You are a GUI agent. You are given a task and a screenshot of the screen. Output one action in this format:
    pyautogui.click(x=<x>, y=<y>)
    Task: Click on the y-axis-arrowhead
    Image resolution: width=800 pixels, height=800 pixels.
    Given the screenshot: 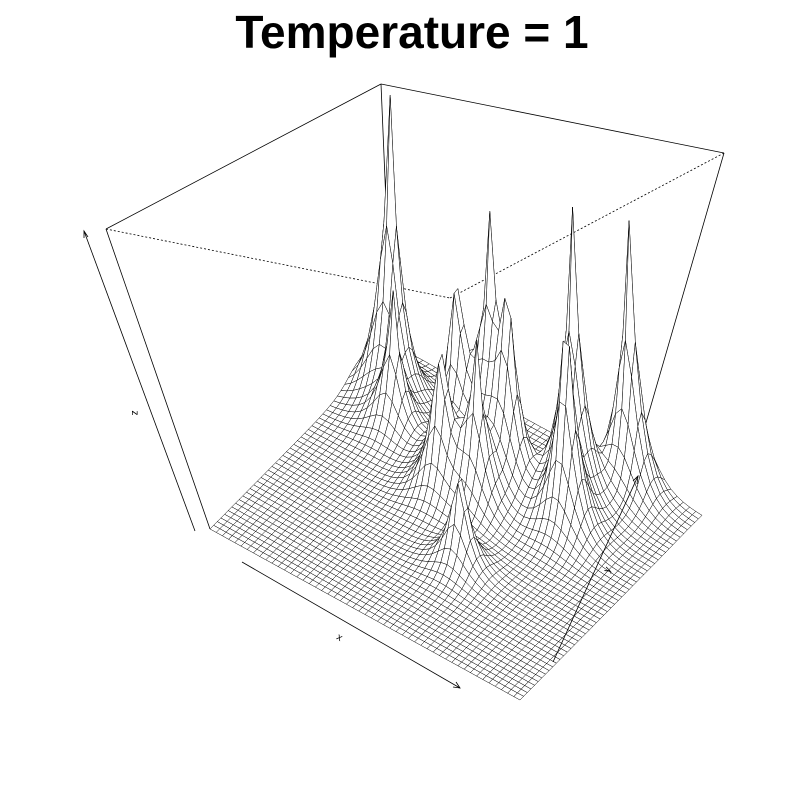 What is the action you would take?
    pyautogui.click(x=635, y=479)
    